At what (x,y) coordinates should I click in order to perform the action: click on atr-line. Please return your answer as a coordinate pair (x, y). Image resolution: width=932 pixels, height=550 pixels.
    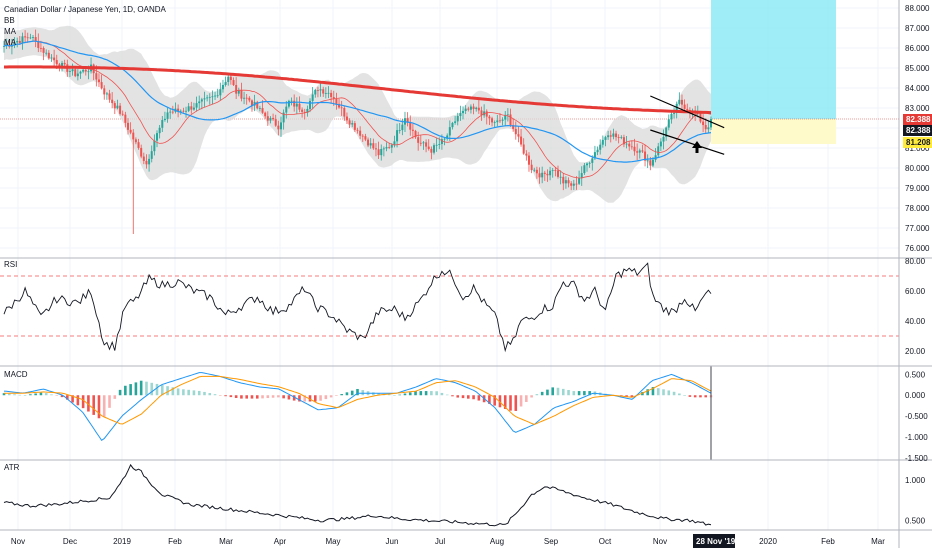
    Looking at the image, I should click on (357, 495).